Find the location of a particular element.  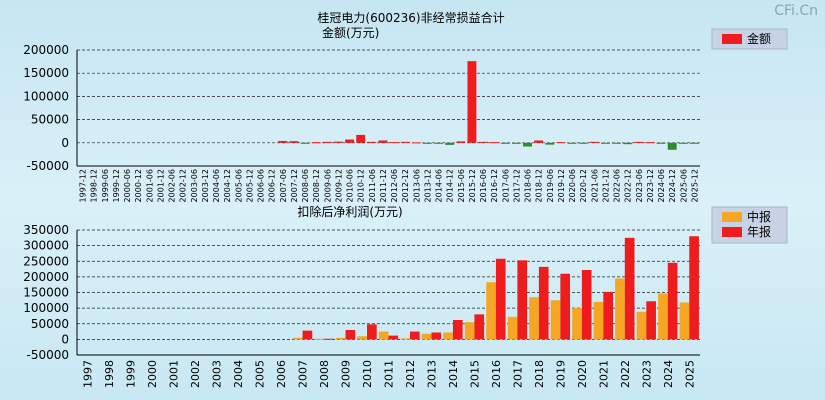

chart1-x-tick: 2014-12 is located at coordinates (450, 185).